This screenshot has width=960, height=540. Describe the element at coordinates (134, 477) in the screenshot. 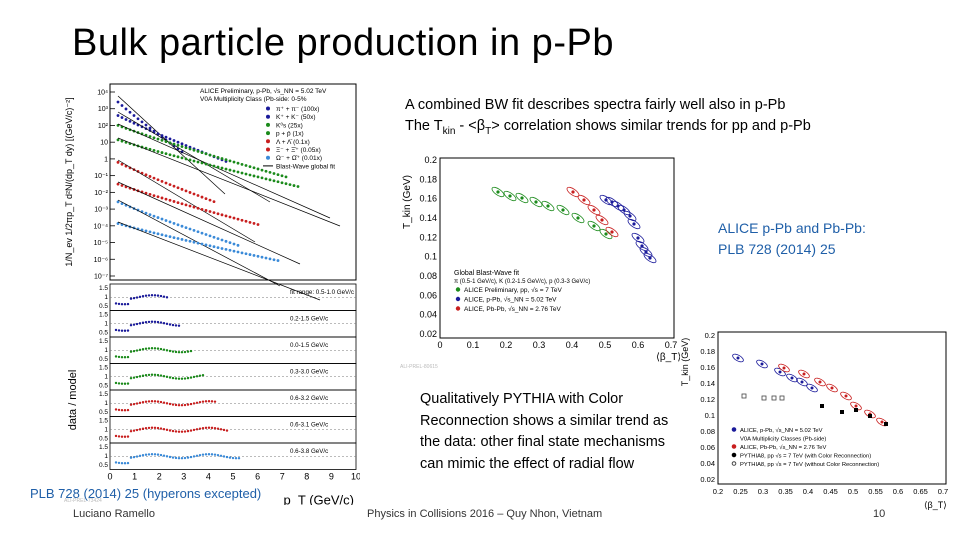

I see `spectra-x-tick-label: 1` at that location.